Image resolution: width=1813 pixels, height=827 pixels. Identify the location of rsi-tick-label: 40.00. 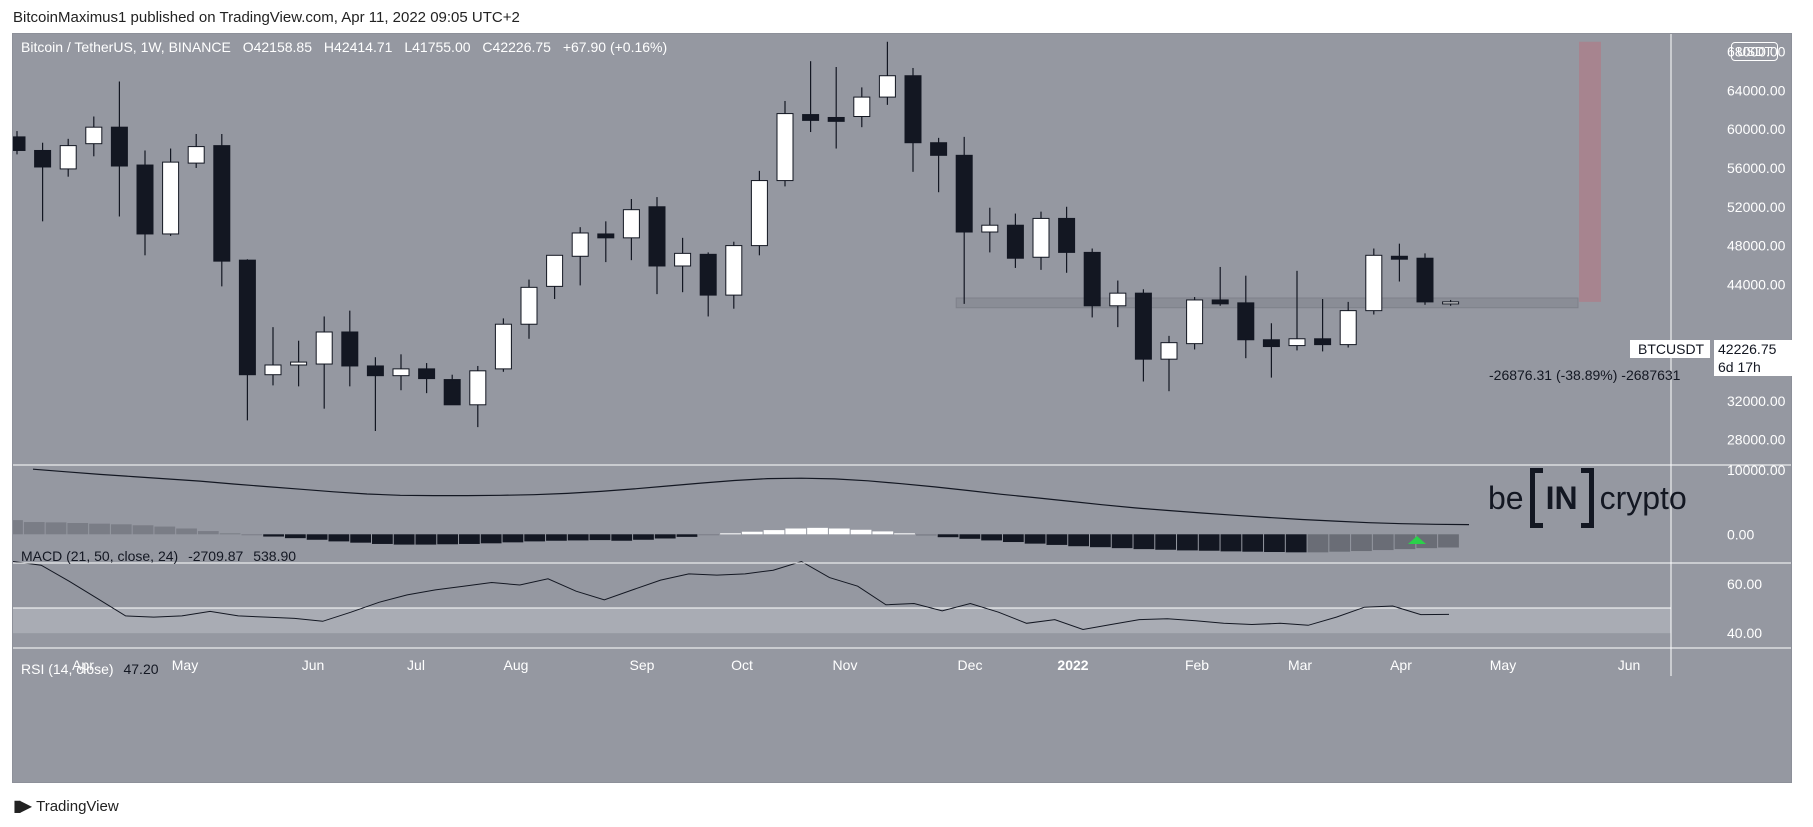
(1744, 633).